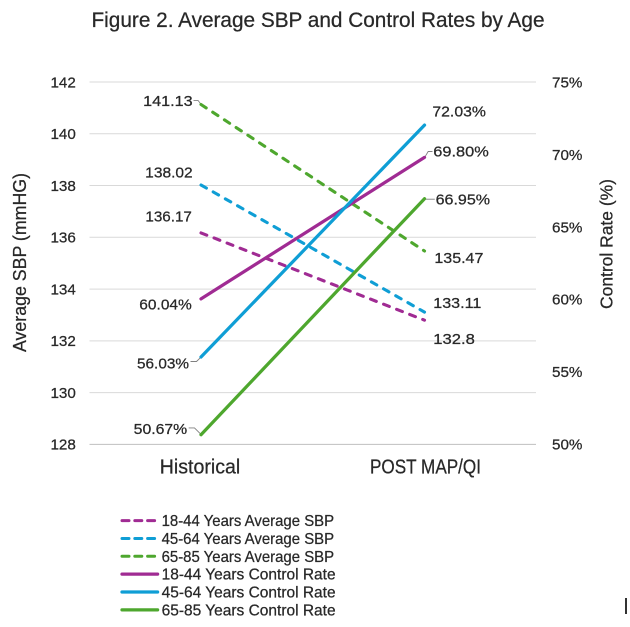 The height and width of the screenshot is (627, 630). I want to click on svg-text: 136.17, so click(168, 216).